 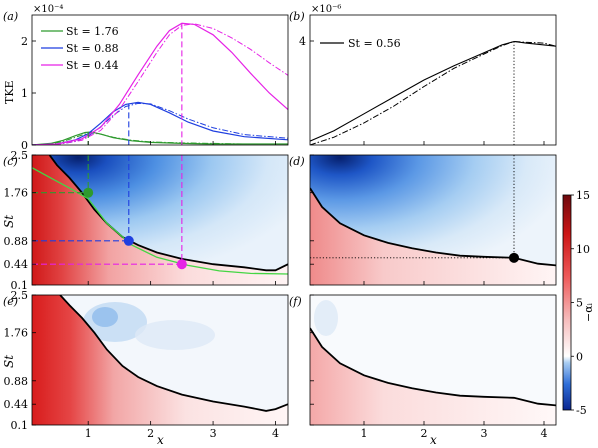 I want to click on panel-b: 4 (b) ×10⁻⁶ St = 0.56, so click(x=423, y=75).